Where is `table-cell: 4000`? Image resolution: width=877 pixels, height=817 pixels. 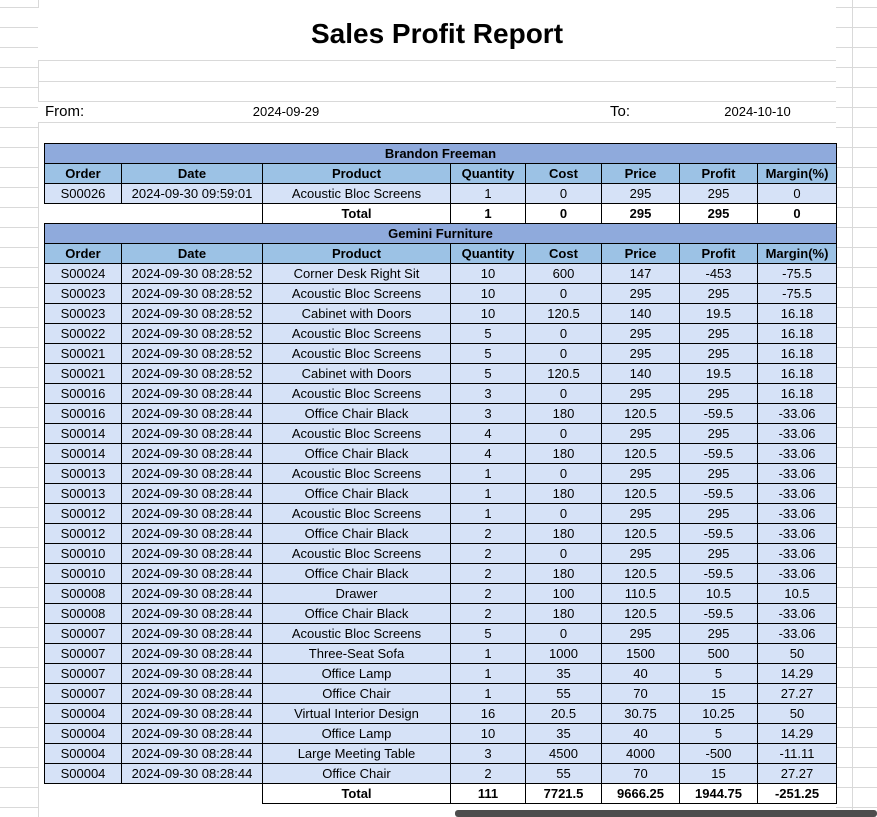
table-cell: 4000 is located at coordinates (640, 753).